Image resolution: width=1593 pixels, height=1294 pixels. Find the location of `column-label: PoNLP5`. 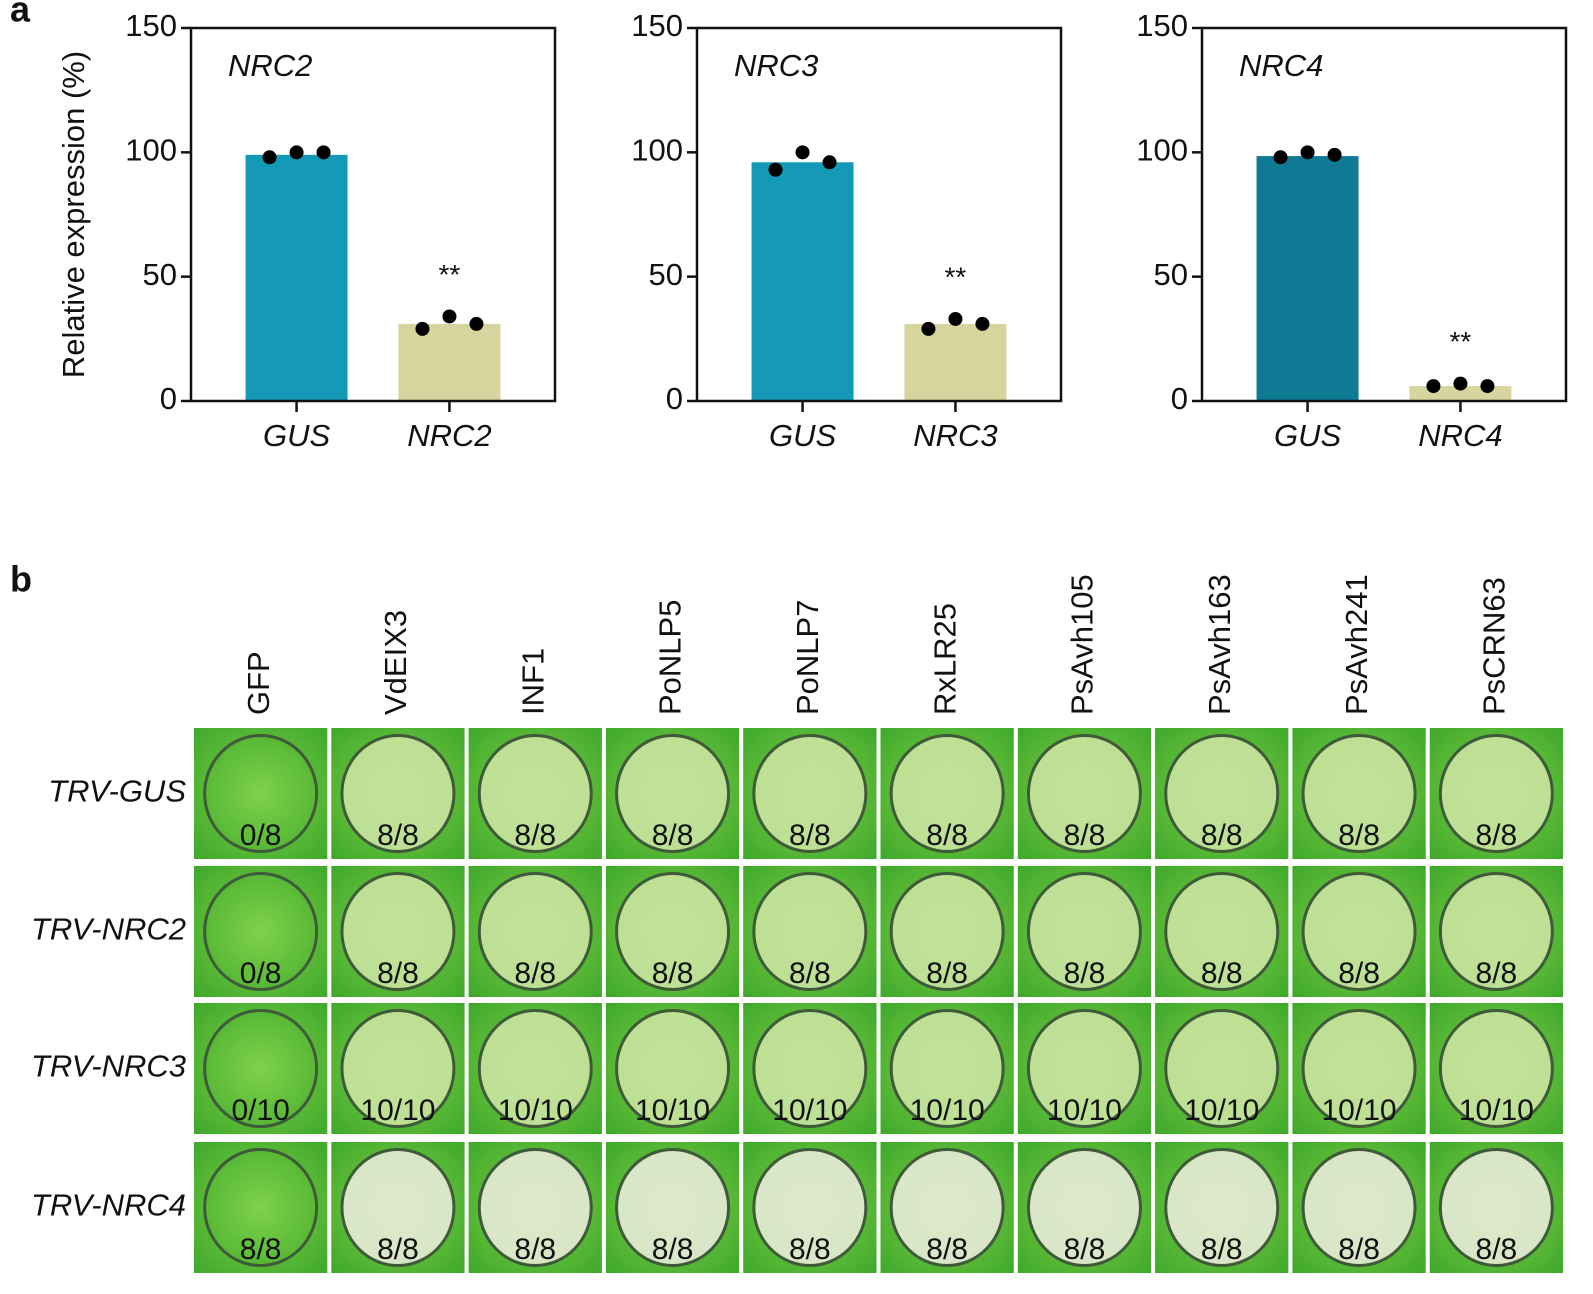

column-label: PoNLP5 is located at coordinates (670, 657).